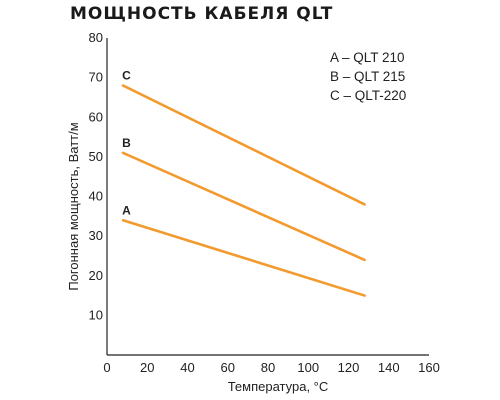 This screenshot has width=500, height=400. Describe the element at coordinates (278, 386) in the screenshot. I see `x-axis-label: Температура, °C` at that location.